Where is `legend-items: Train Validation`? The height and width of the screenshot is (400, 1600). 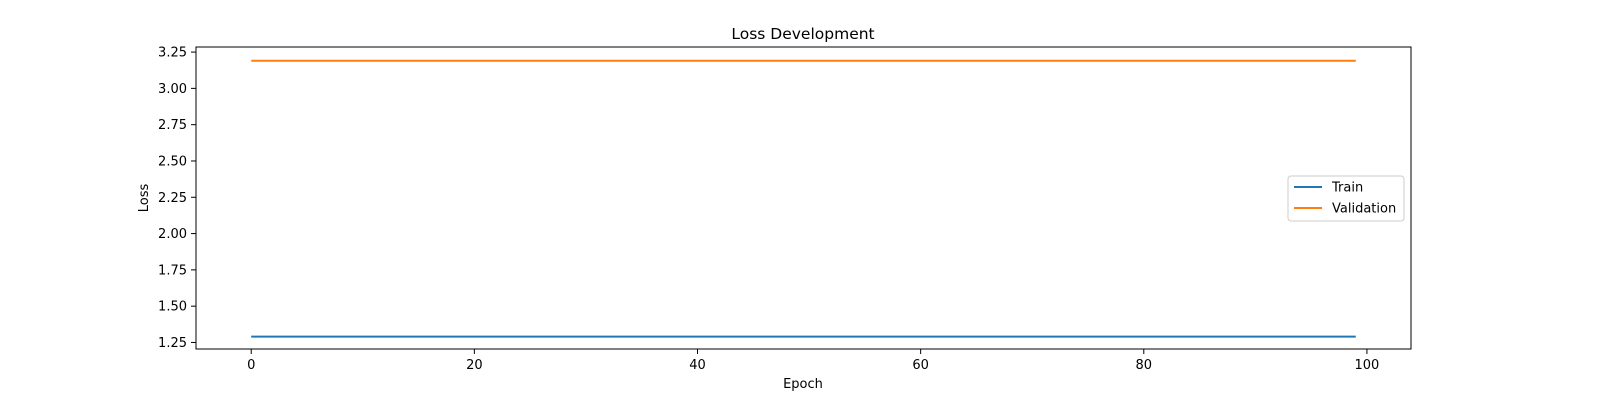
legend-items: Train Validation is located at coordinates (1345, 199).